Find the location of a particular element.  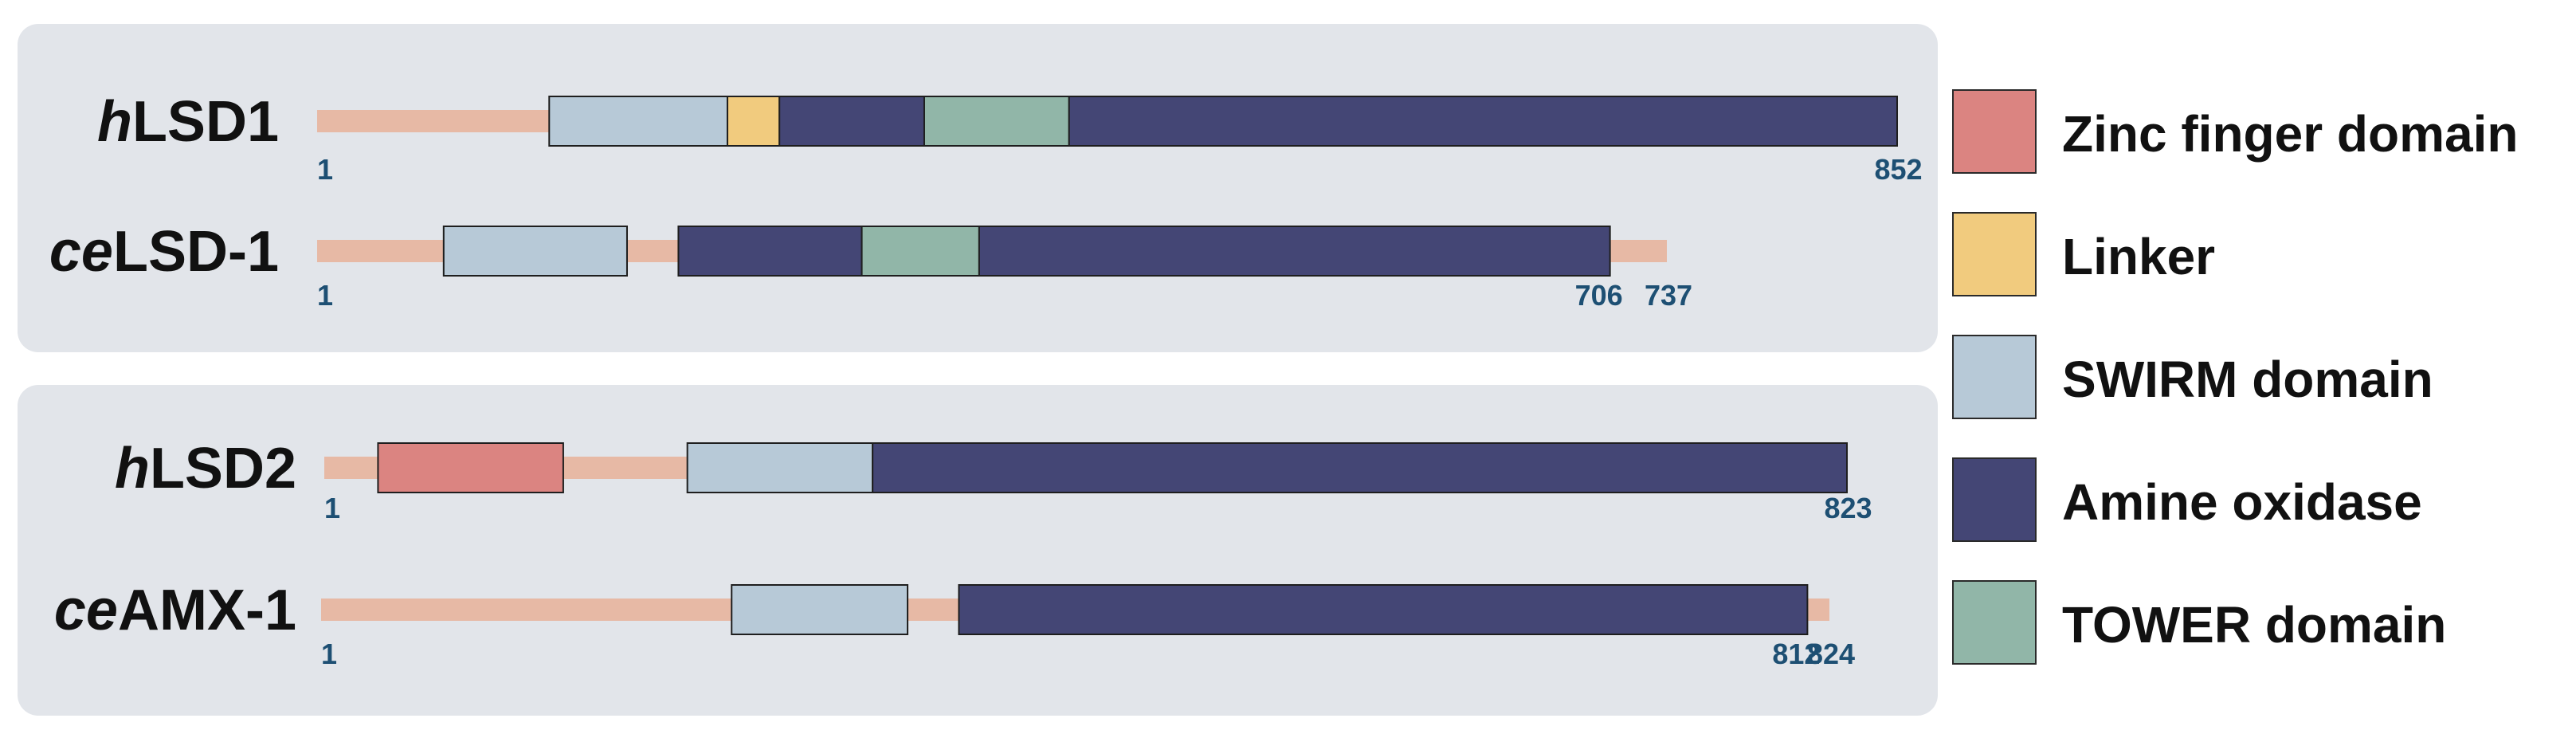

protein-name: hLSD1 is located at coordinates (188, 122).